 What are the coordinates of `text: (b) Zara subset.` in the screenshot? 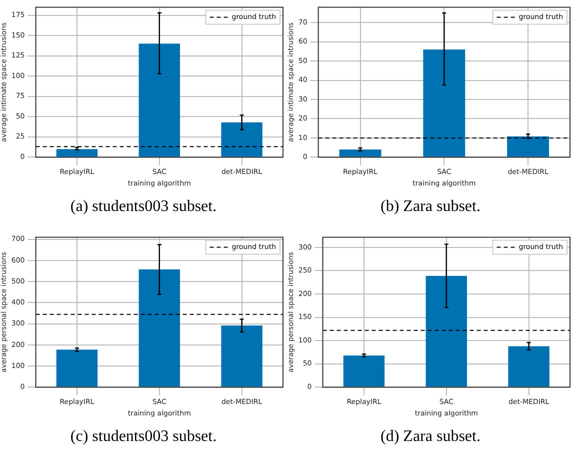 It's located at (431, 207).